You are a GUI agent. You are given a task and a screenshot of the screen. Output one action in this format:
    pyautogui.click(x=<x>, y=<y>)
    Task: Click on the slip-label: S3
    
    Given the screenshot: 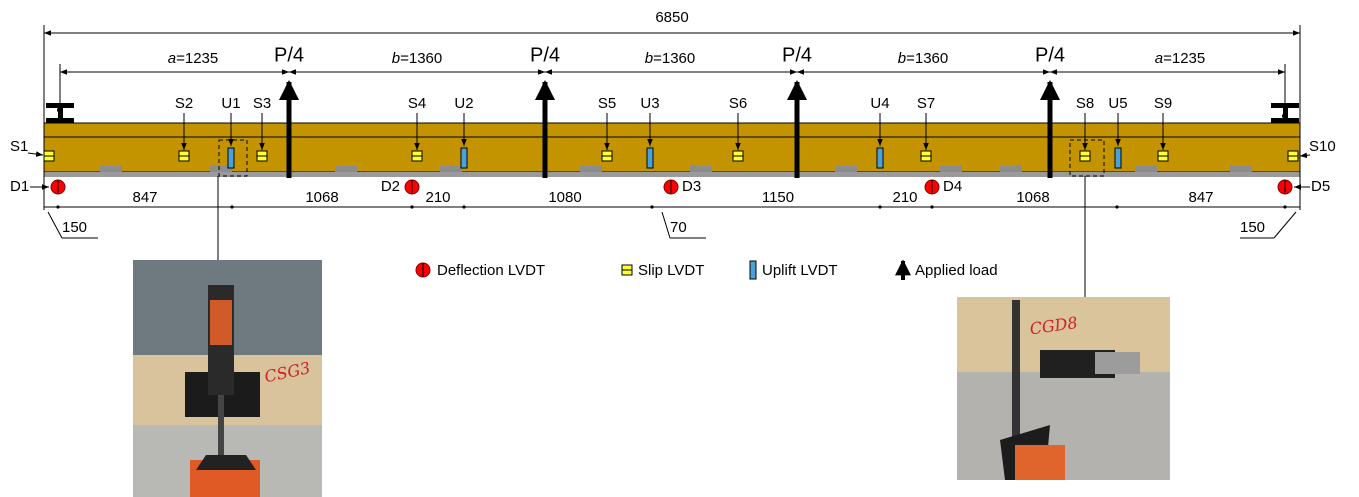 What is the action you would take?
    pyautogui.click(x=262, y=103)
    